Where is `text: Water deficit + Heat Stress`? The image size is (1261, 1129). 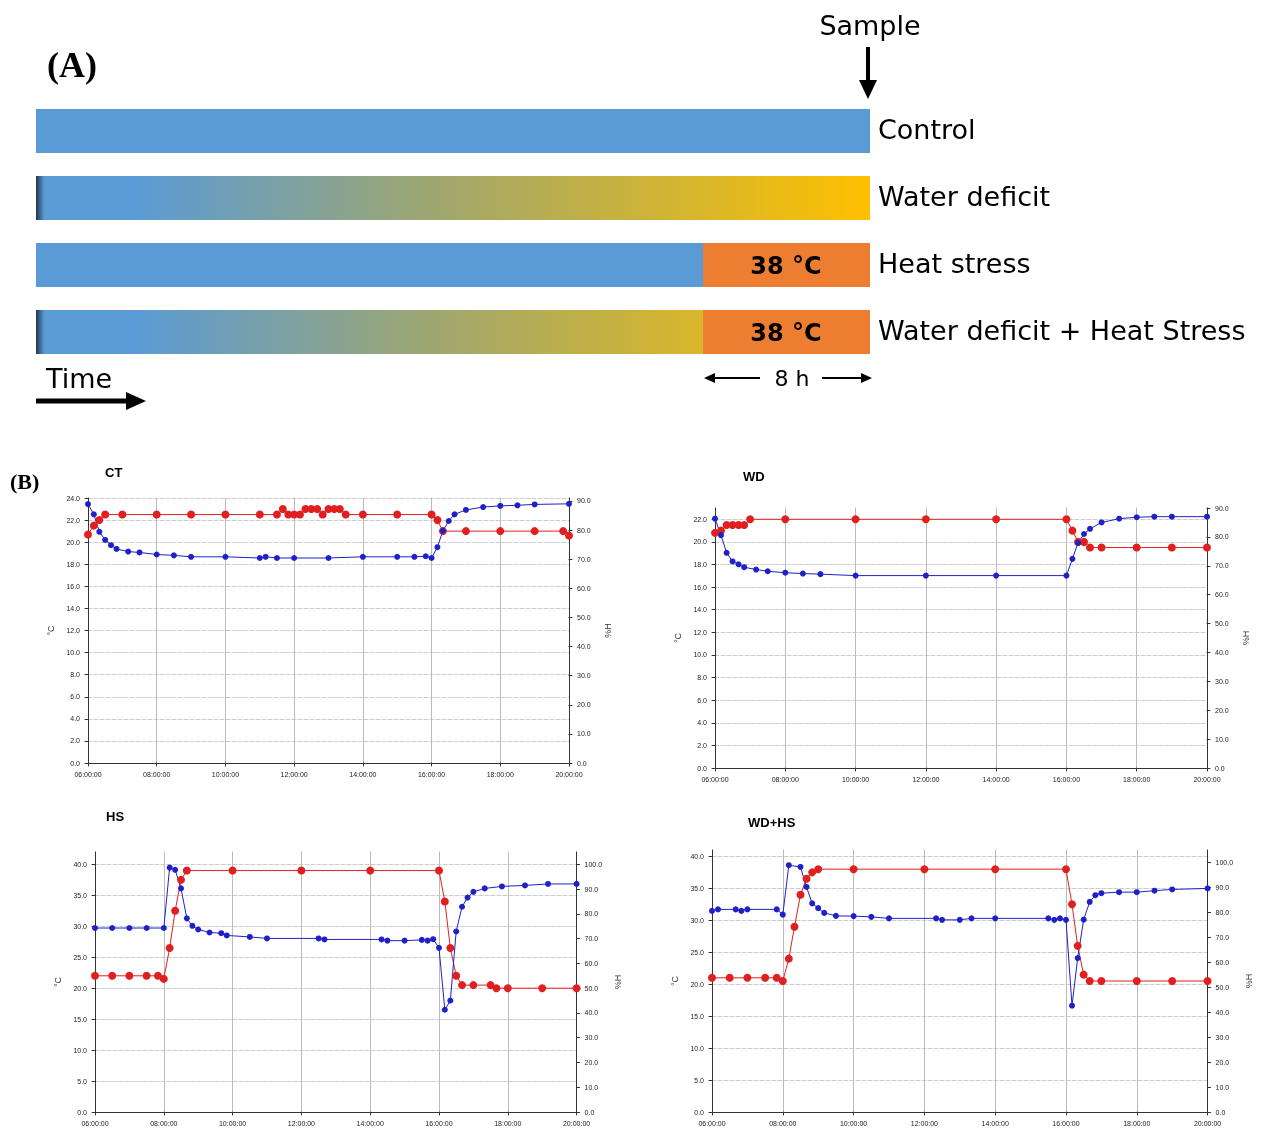
text: Water deficit + Heat Stress is located at coordinates (1062, 330).